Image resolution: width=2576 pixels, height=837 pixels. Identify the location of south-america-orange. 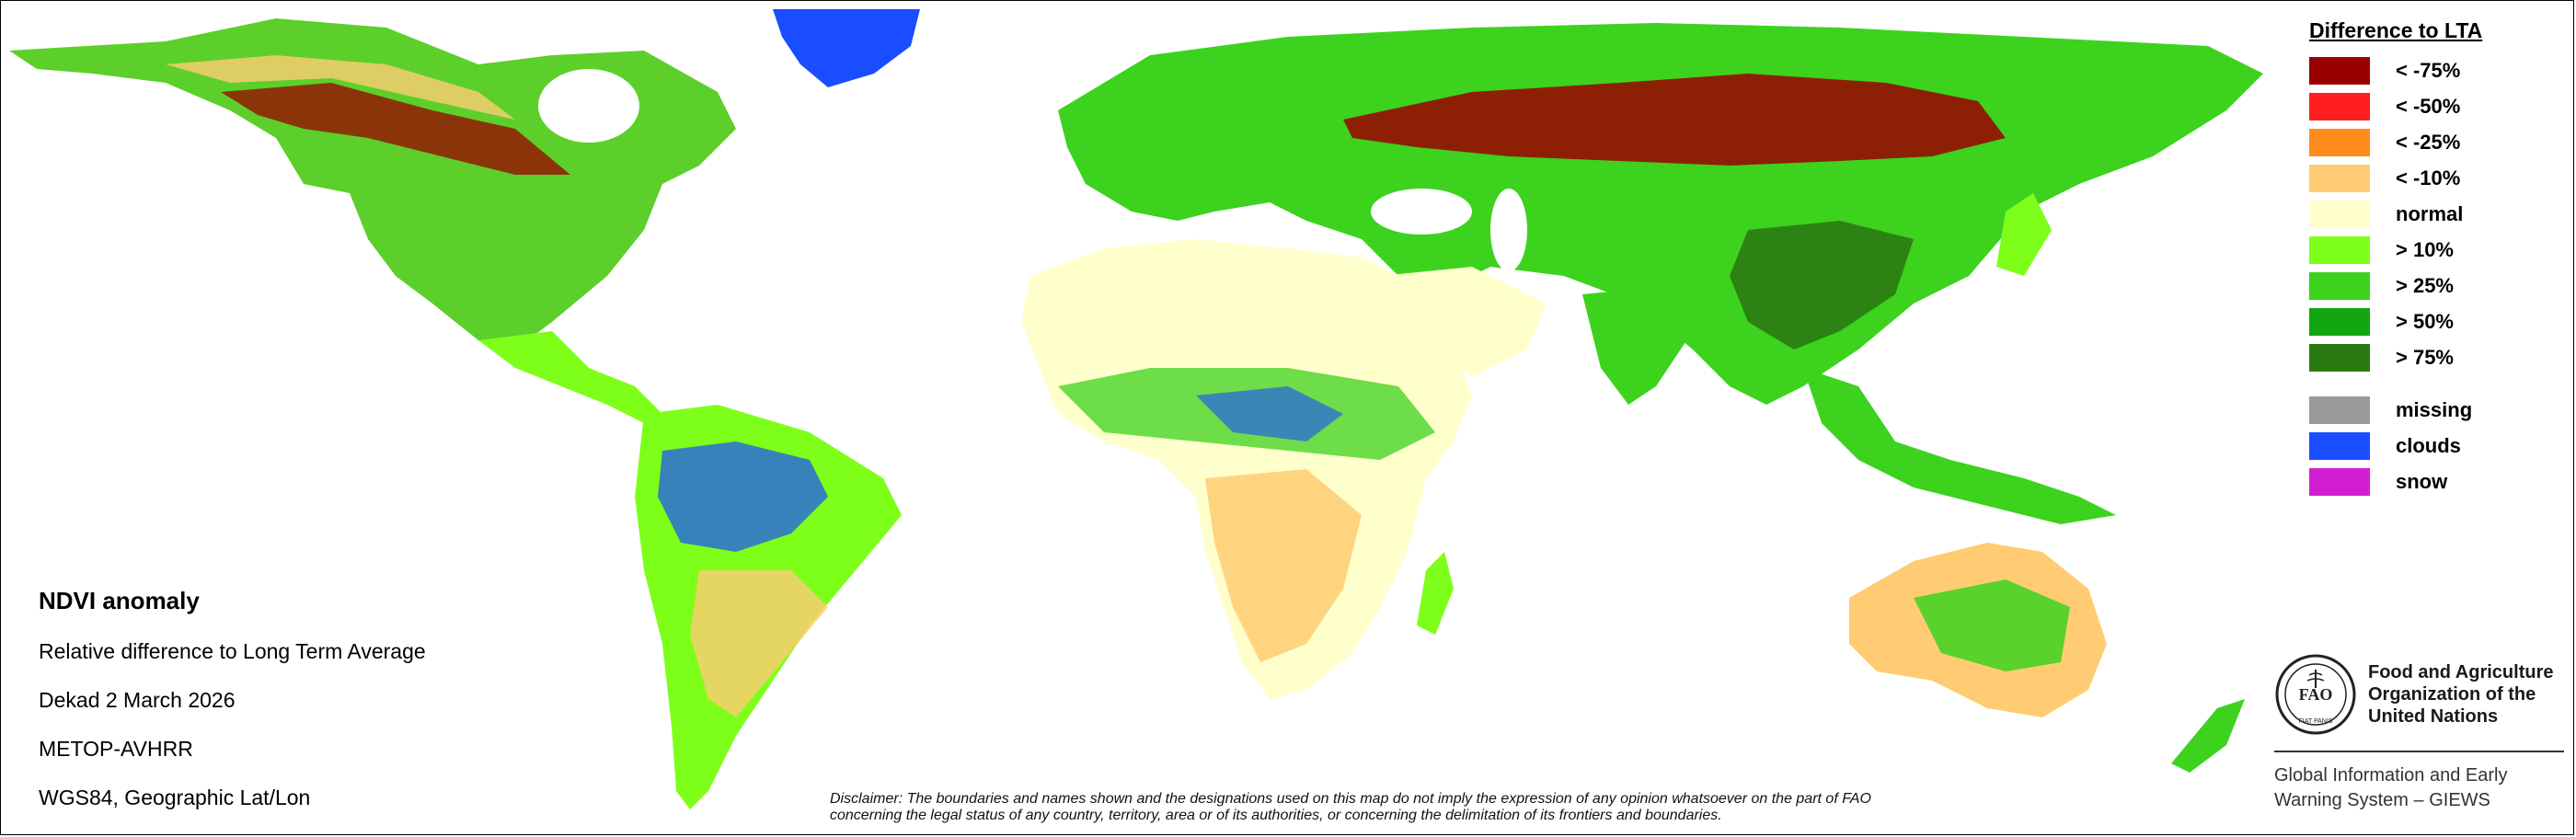
(759, 643).